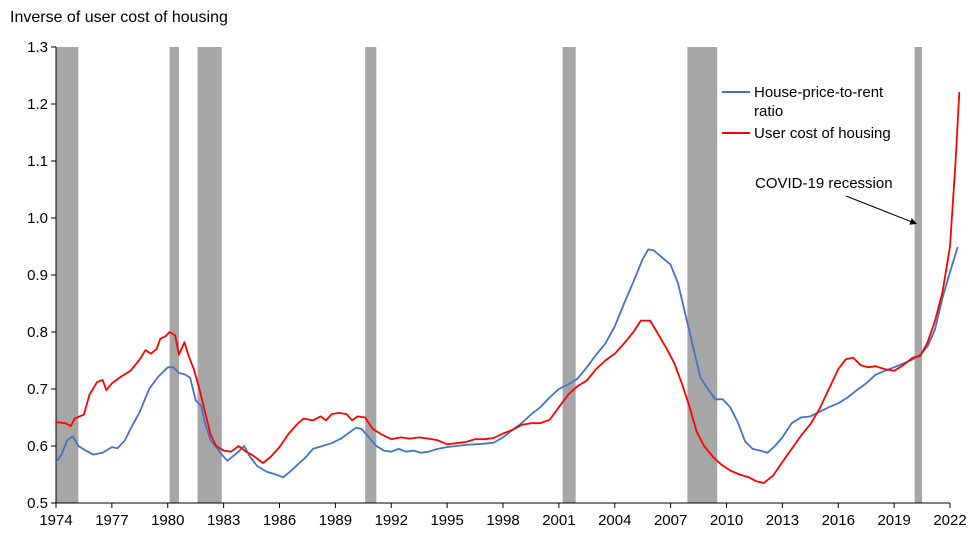  Describe the element at coordinates (167, 520) in the screenshot. I see `x-tick-label: 1980` at that location.